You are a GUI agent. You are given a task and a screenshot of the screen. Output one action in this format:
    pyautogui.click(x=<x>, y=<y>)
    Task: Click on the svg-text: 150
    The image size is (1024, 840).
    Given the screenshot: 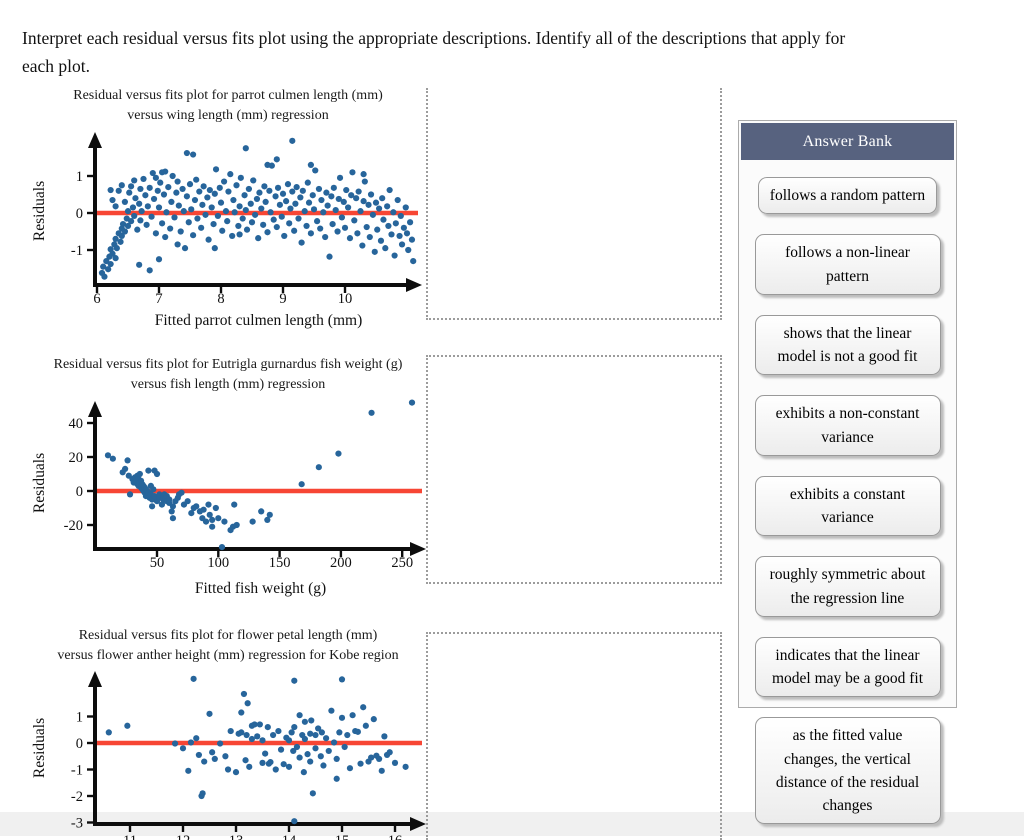 What is the action you would take?
    pyautogui.click(x=280, y=563)
    